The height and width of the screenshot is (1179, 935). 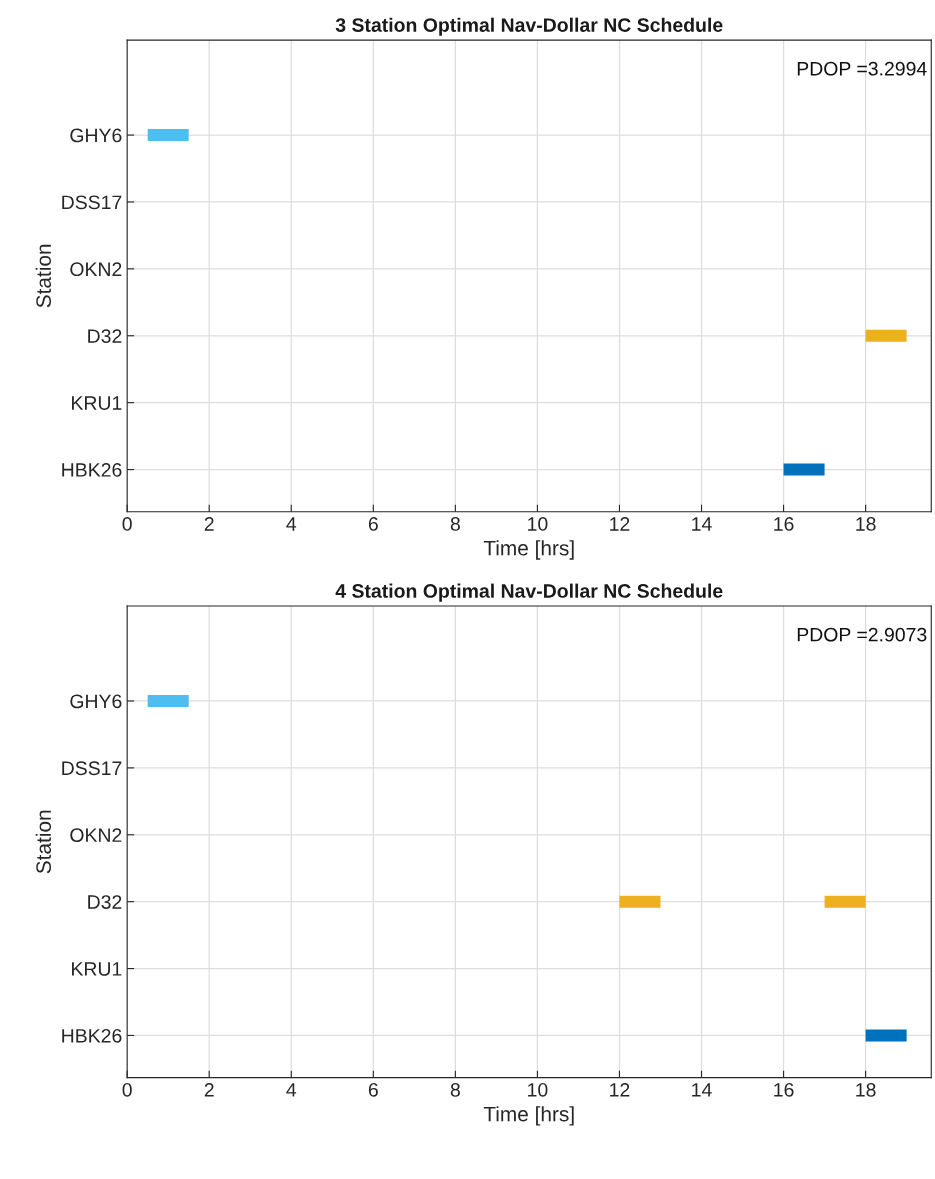 I want to click on chart-title: 3 Station Optimal Nav-Dollar NC Schedule, so click(x=529, y=26).